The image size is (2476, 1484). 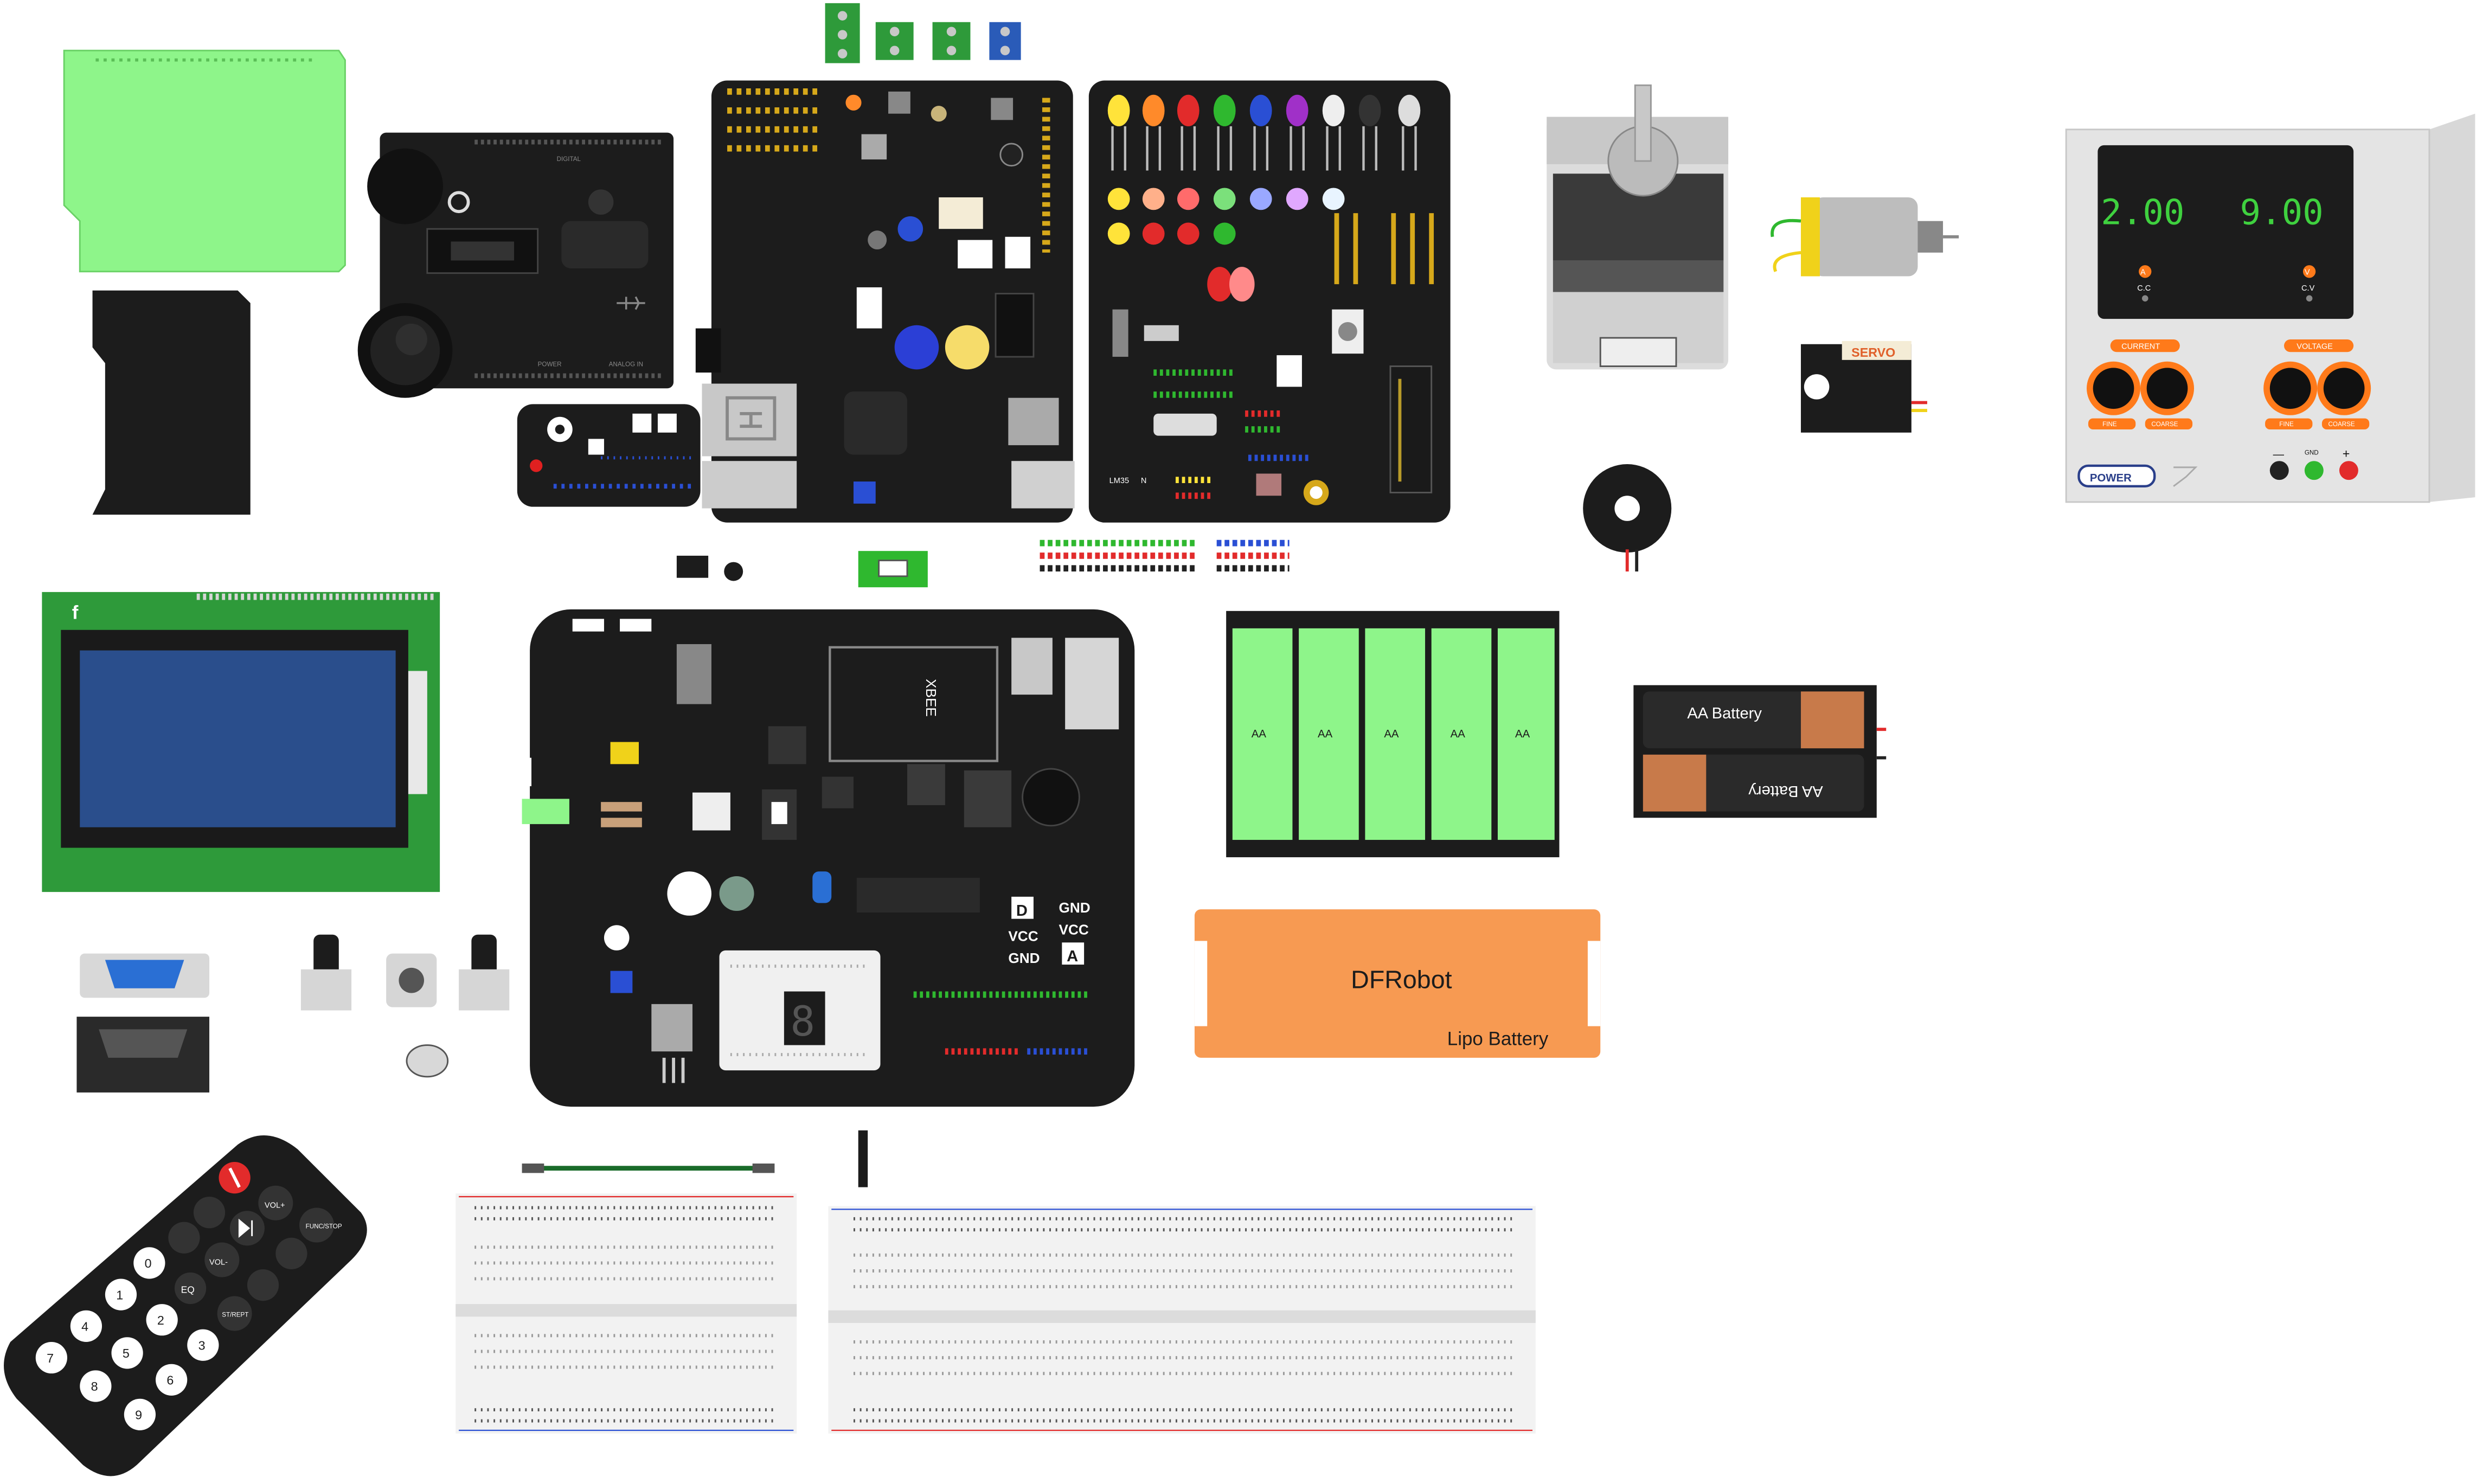 What do you see at coordinates (2144, 288) in the screenshot?
I see `cc-label: C.C` at bounding box center [2144, 288].